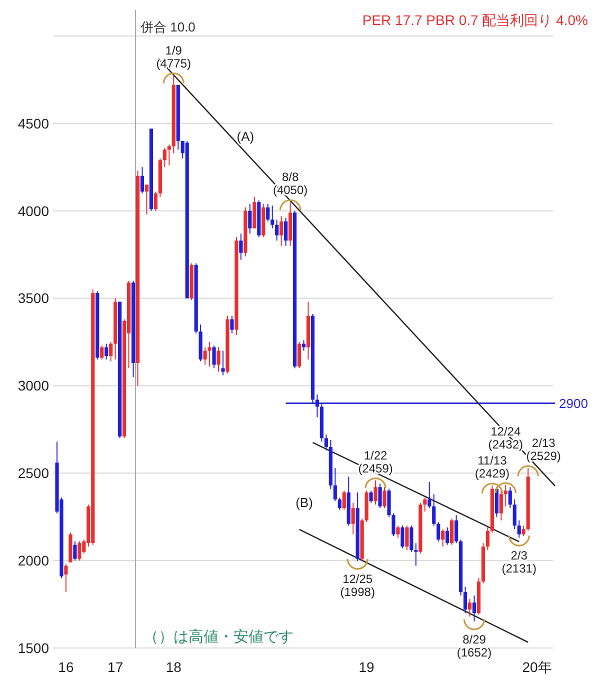 This screenshot has width=600, height=686. What do you see at coordinates (34, 473) in the screenshot?
I see `y-tick-label: 2500` at bounding box center [34, 473].